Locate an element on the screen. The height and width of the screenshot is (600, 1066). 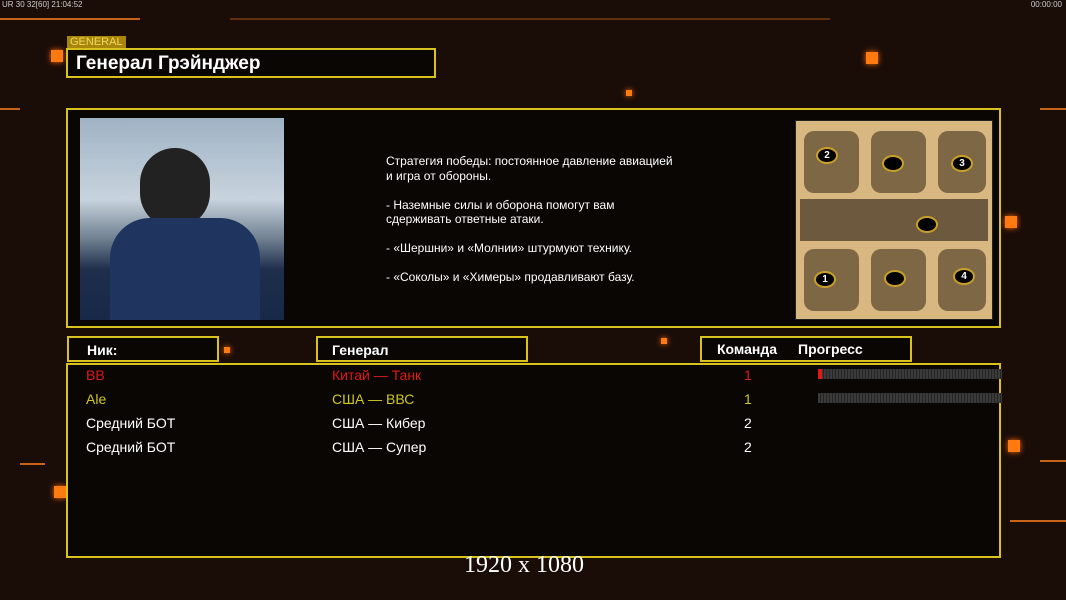
header-team-label: Команда is located at coordinates (747, 349).